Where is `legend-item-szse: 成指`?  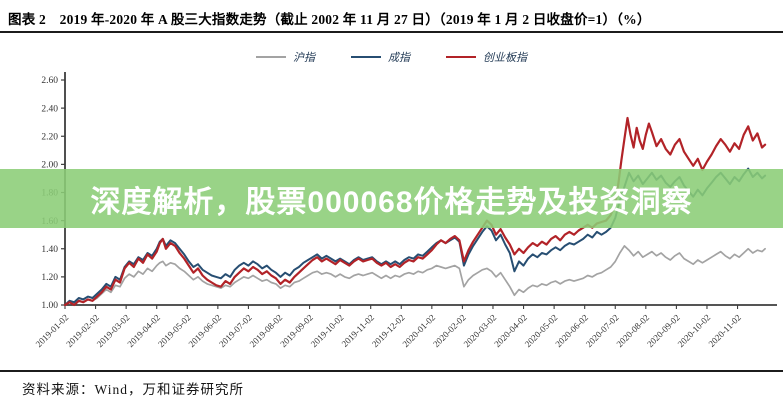
legend-item-szse: 成指 is located at coordinates (380, 57).